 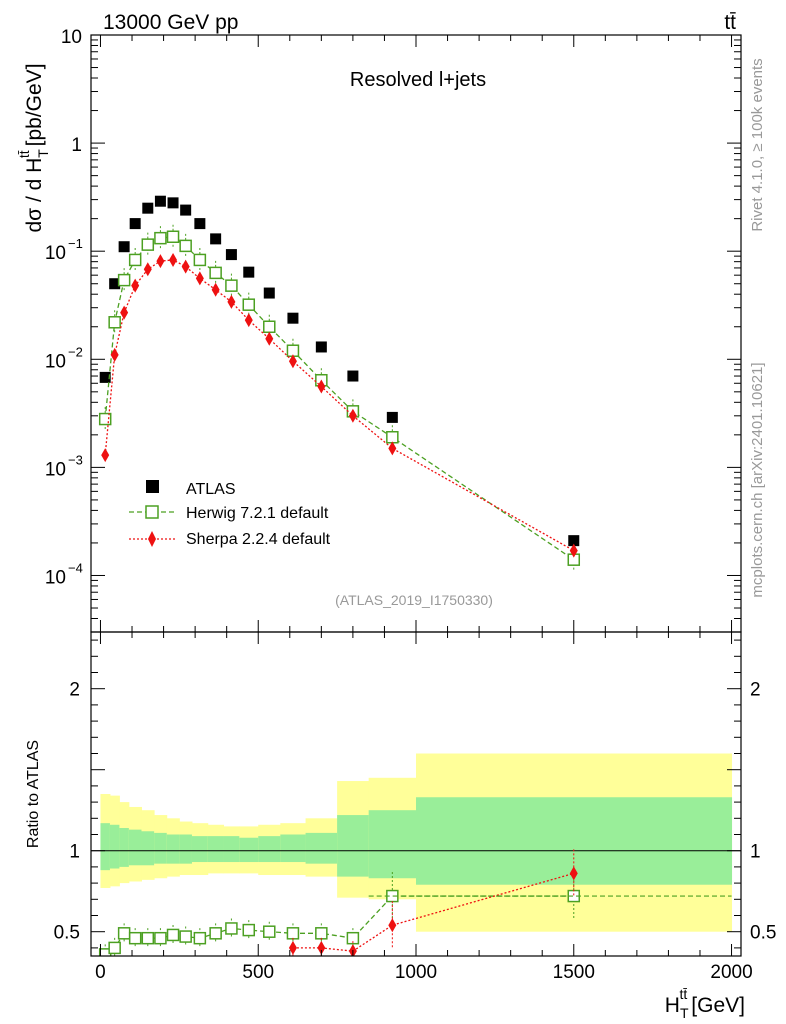 What do you see at coordinates (152, 539) in the screenshot?
I see `legend-sherpa-marker` at bounding box center [152, 539].